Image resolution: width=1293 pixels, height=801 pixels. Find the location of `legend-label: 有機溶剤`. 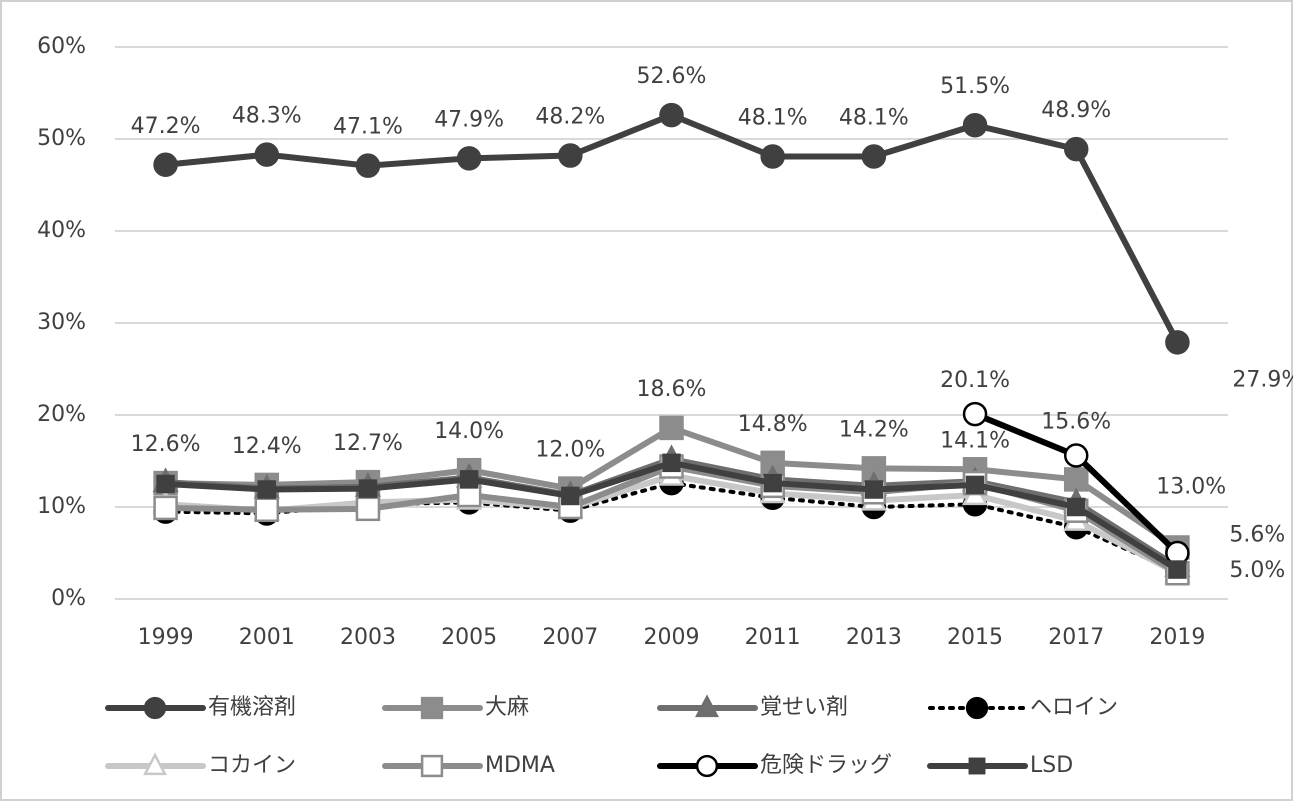

legend-label: 有機溶剤 is located at coordinates (252, 707).